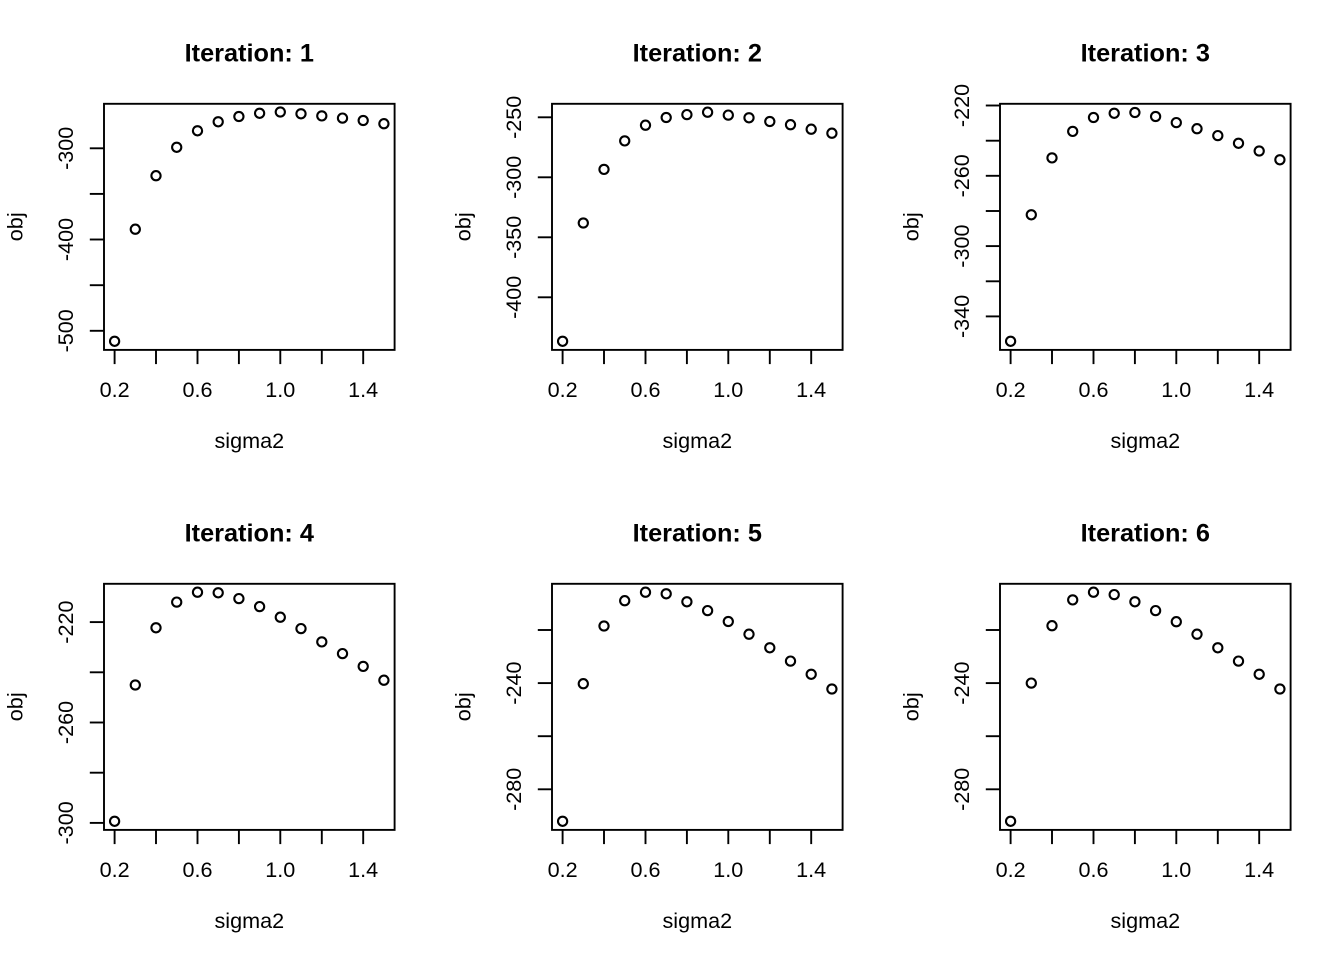 The image size is (1344, 960). What do you see at coordinates (249, 54) in the screenshot?
I see `svg-text: Iteration: 1` at bounding box center [249, 54].